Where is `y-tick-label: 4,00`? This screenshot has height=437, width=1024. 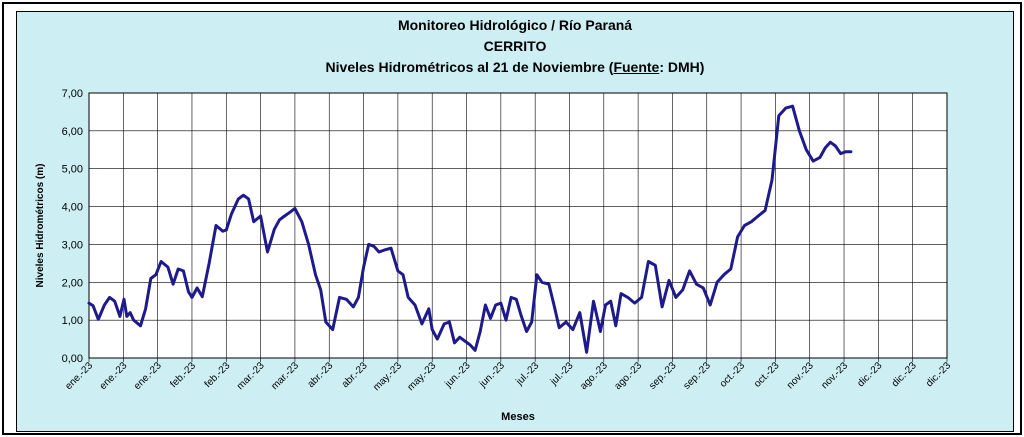
y-tick-label: 4,00 is located at coordinates (72, 208).